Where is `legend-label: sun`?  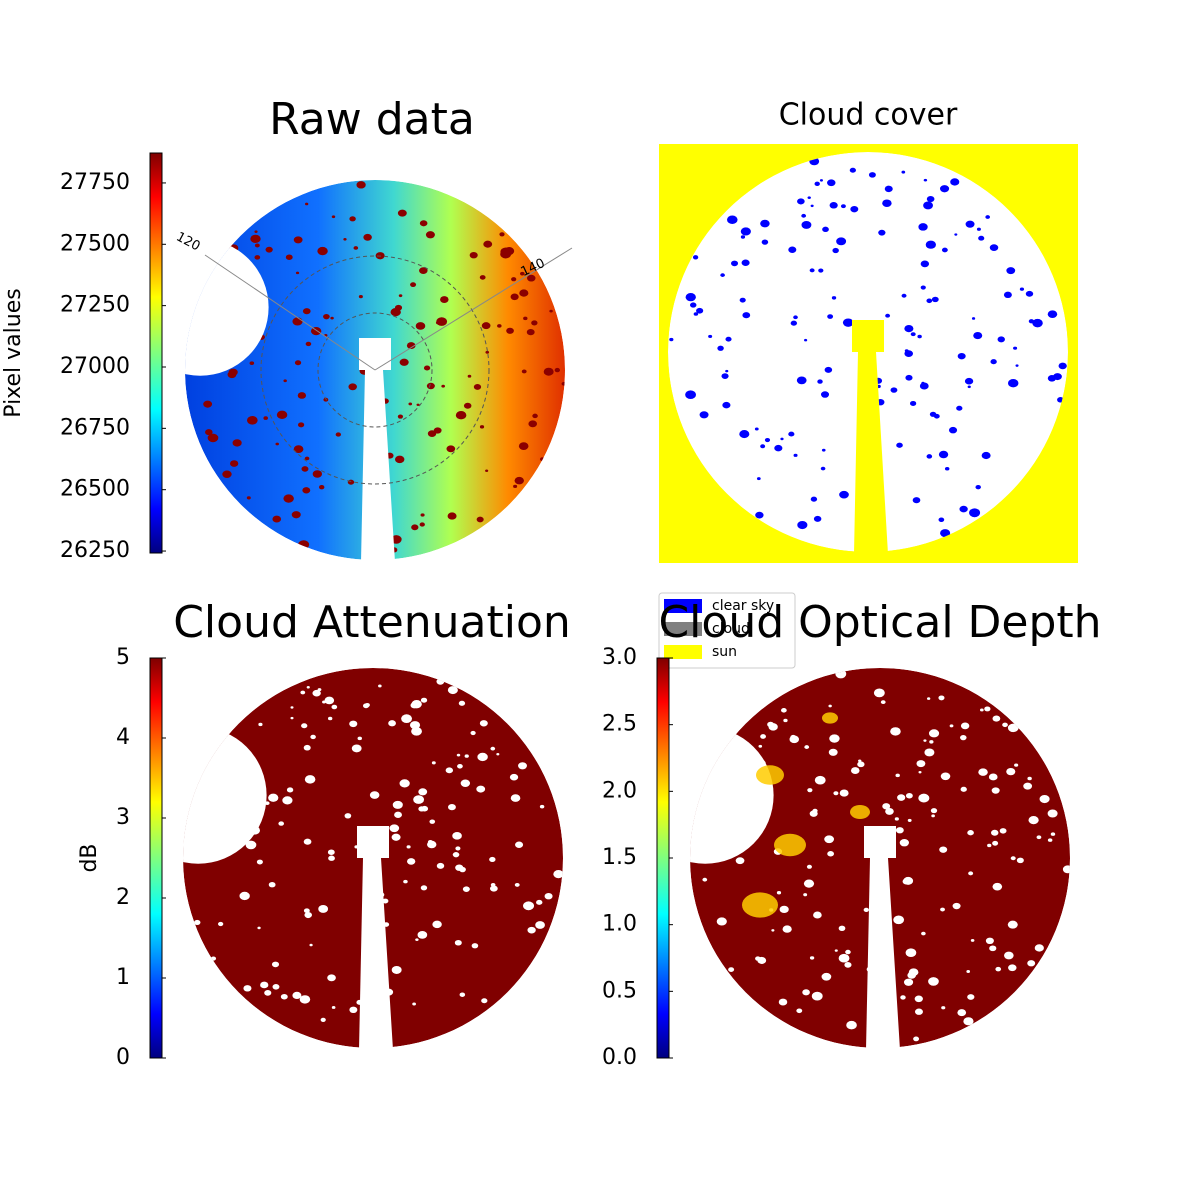 legend-label: sun is located at coordinates (724, 652).